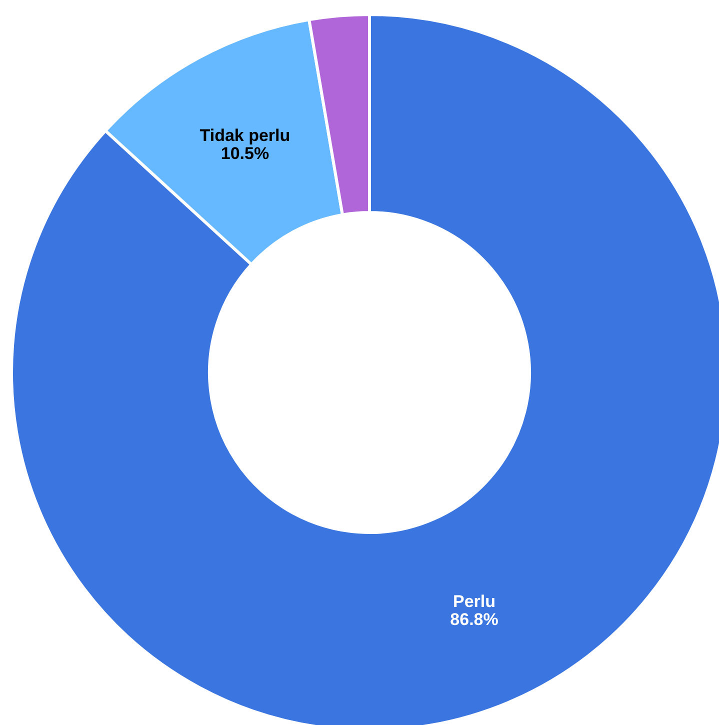  What do you see at coordinates (245, 153) in the screenshot?
I see `data-label: 10.5%` at bounding box center [245, 153].